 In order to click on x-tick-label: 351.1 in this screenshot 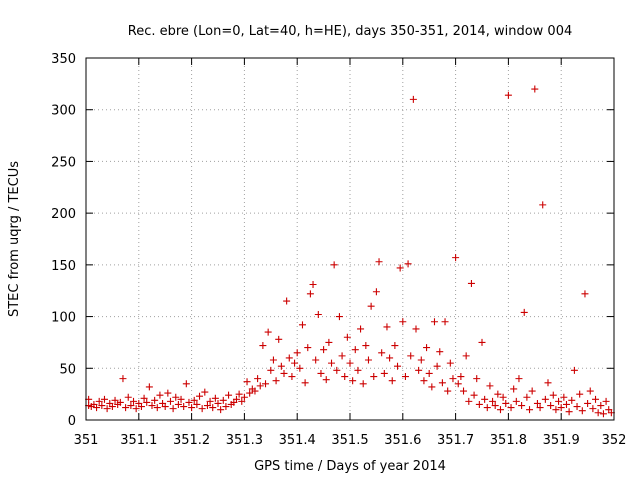, I will do `click(138, 440)`.